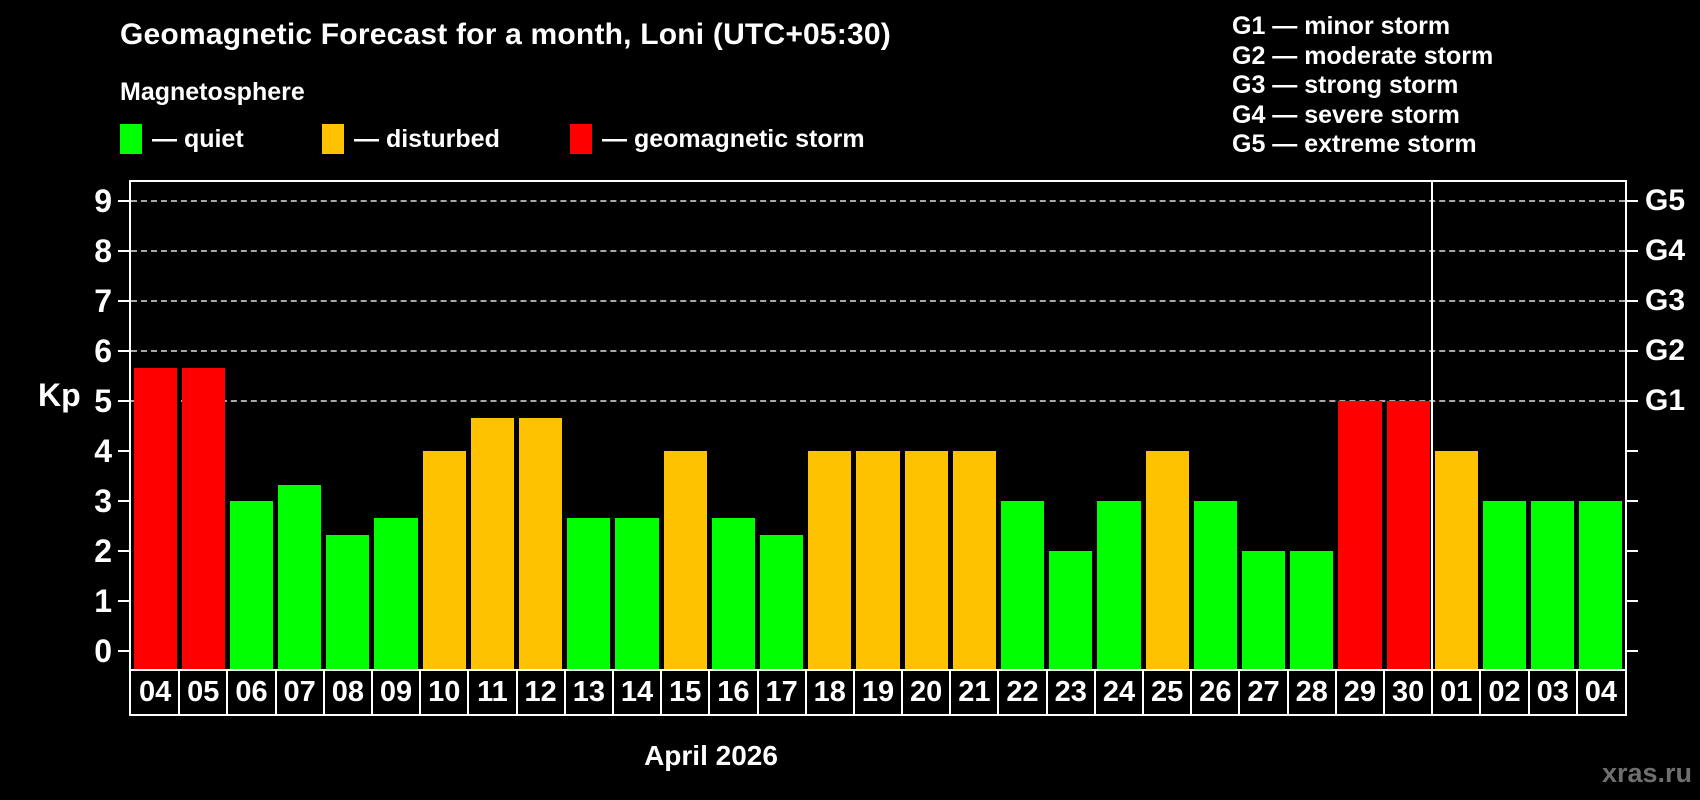 This screenshot has width=1700, height=800. Describe the element at coordinates (103, 251) in the screenshot. I see `y-tick-label-8: 8` at that location.